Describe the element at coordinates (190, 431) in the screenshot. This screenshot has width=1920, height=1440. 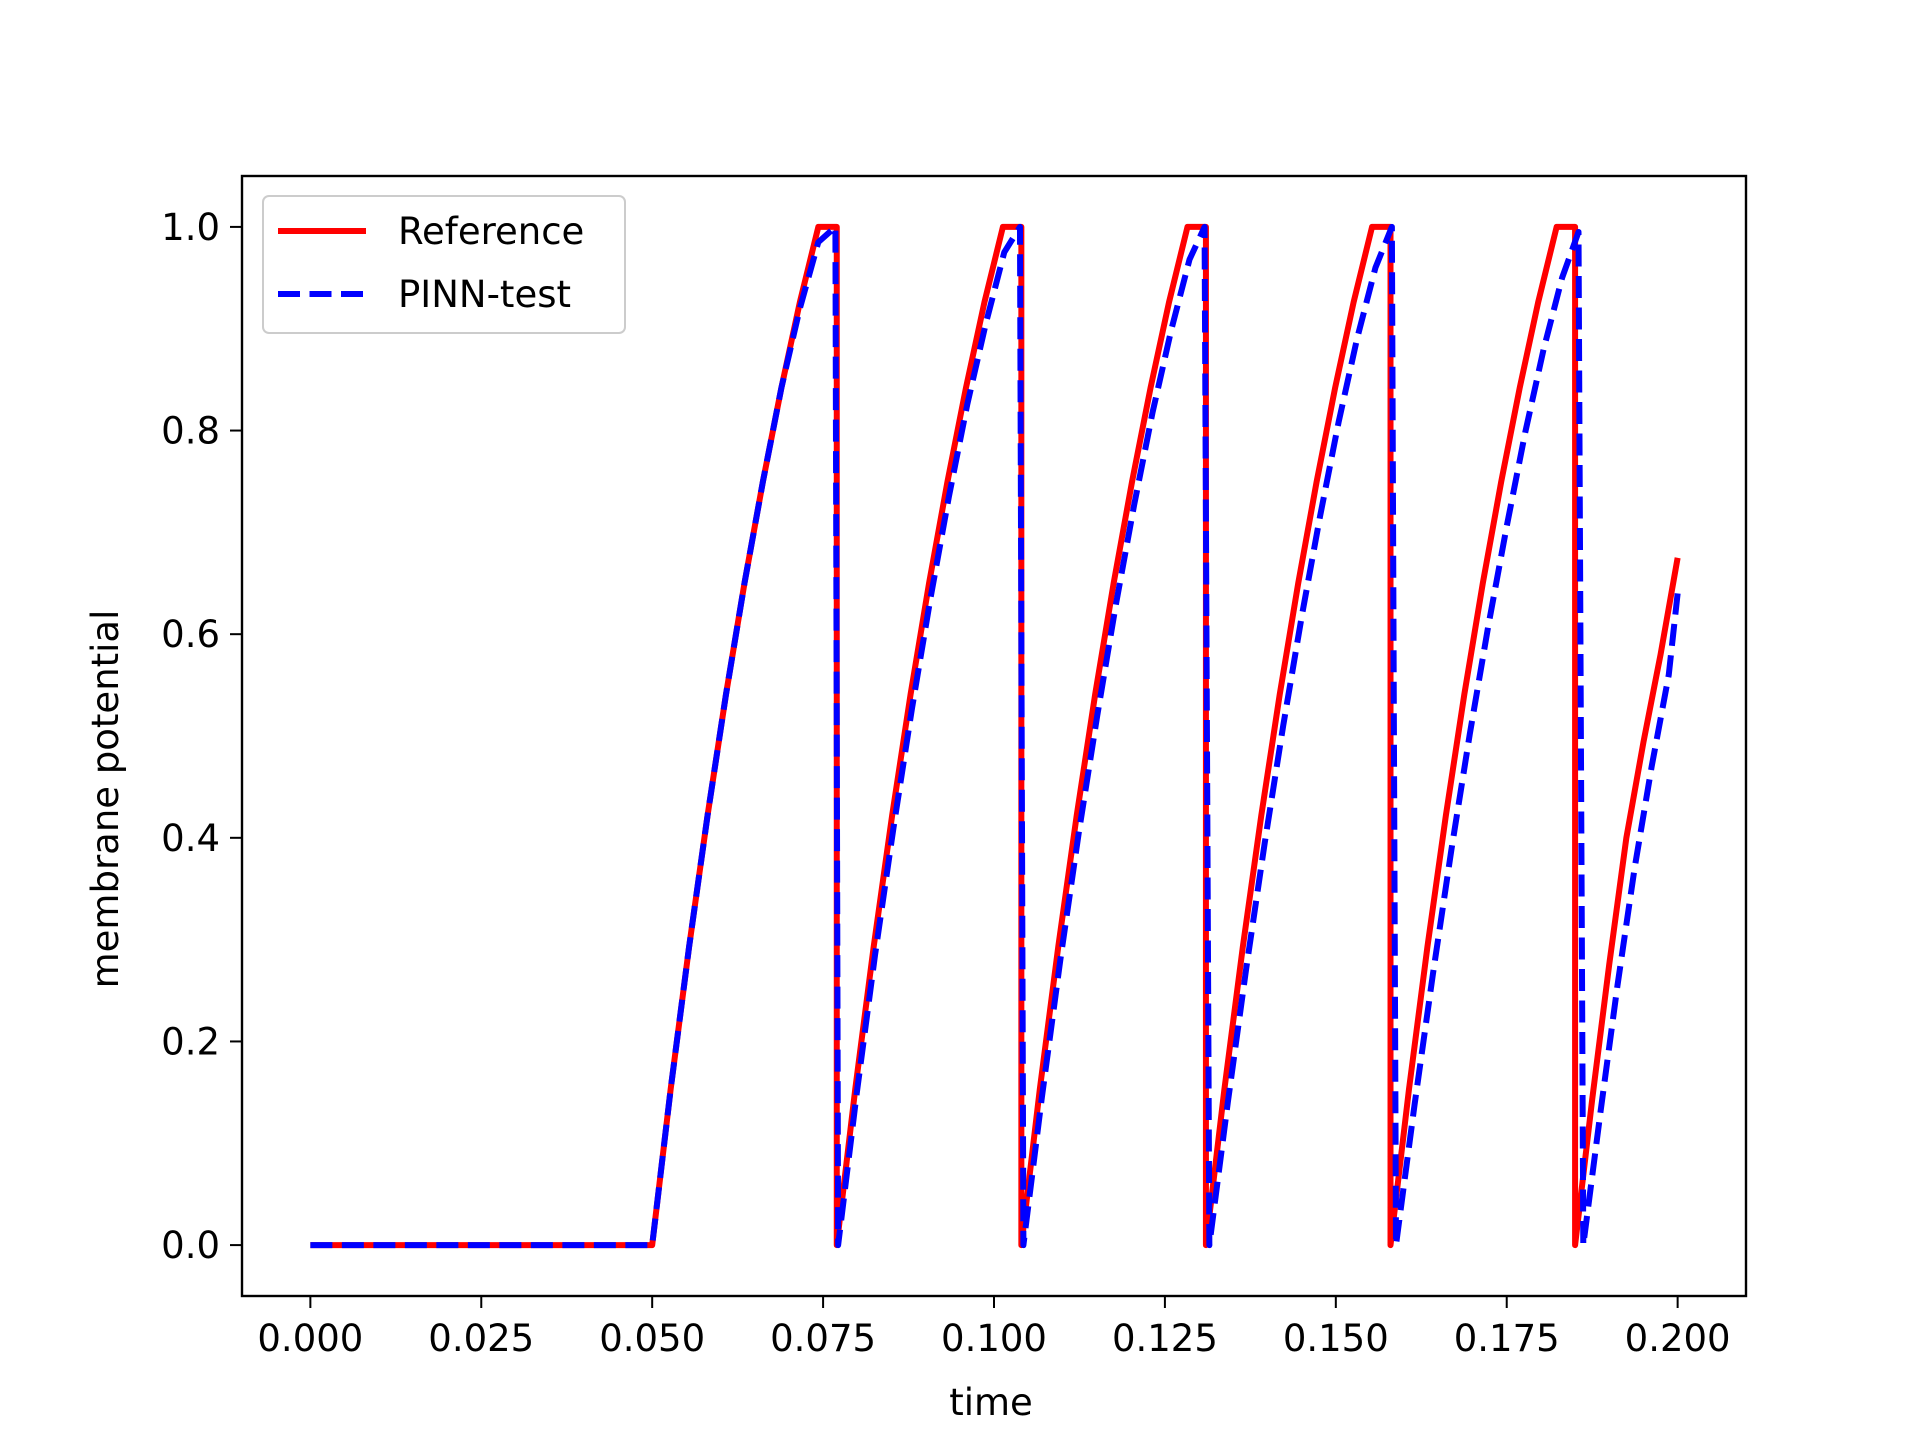
I see `y-tick-label: 0.8` at that location.